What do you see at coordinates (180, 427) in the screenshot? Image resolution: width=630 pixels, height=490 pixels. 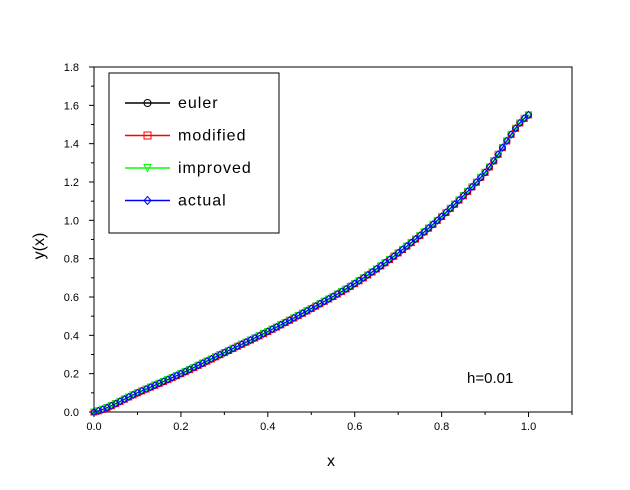 I see `x-tick-label: 0.2` at bounding box center [180, 427].